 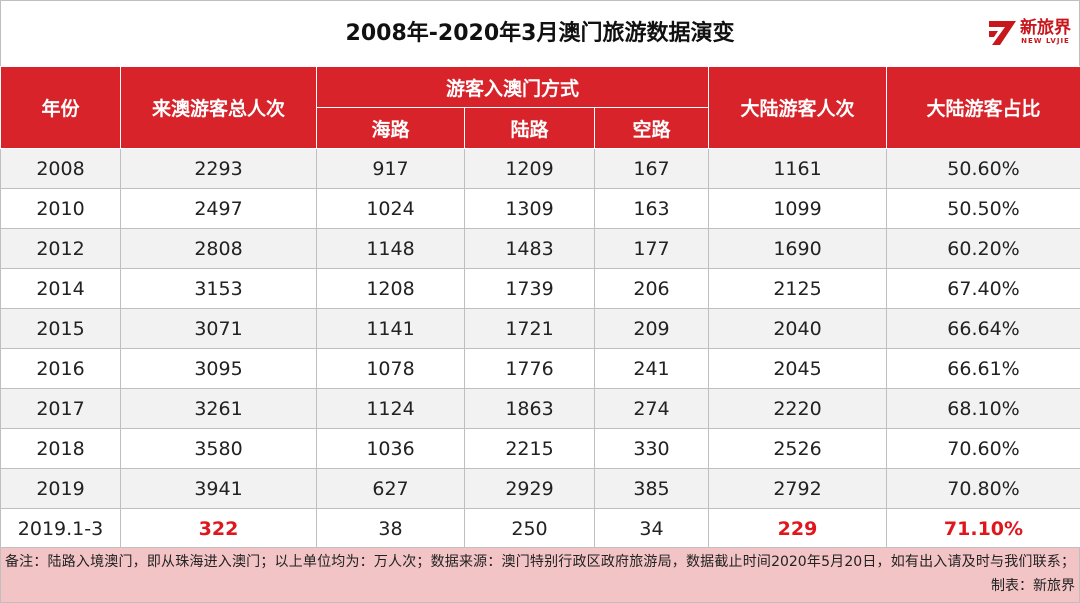 I want to click on table-cell: 2016, so click(x=61, y=369).